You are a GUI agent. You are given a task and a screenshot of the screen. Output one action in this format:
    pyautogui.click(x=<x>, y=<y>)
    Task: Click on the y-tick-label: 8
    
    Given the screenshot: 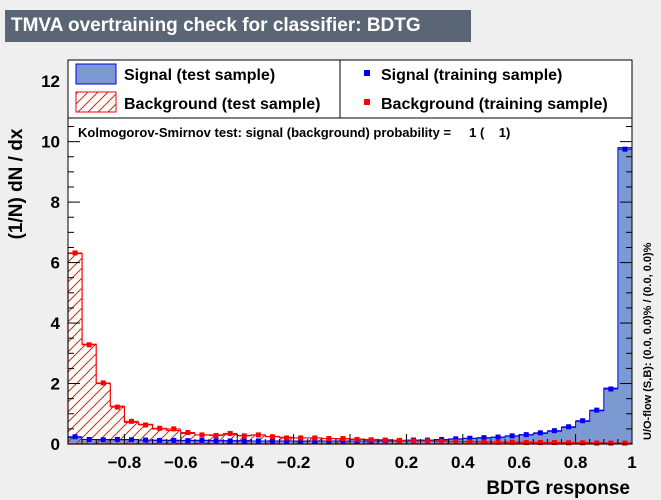 What is the action you would take?
    pyautogui.click(x=55, y=202)
    